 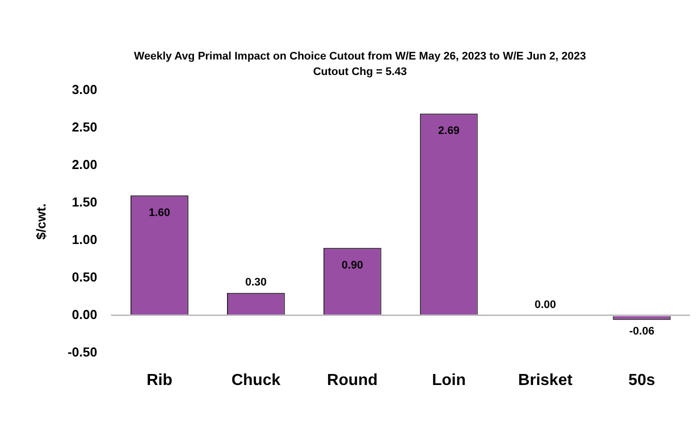 I want to click on data-label: -0.06, so click(x=641, y=331).